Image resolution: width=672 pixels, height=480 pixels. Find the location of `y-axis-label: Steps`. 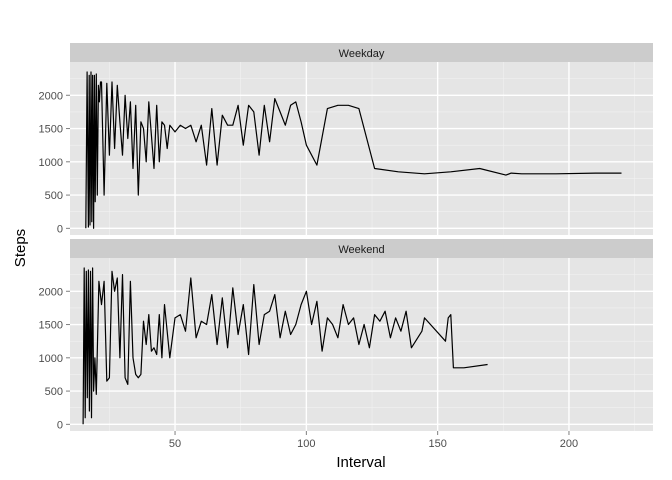

y-axis-label: Steps is located at coordinates (20, 248).